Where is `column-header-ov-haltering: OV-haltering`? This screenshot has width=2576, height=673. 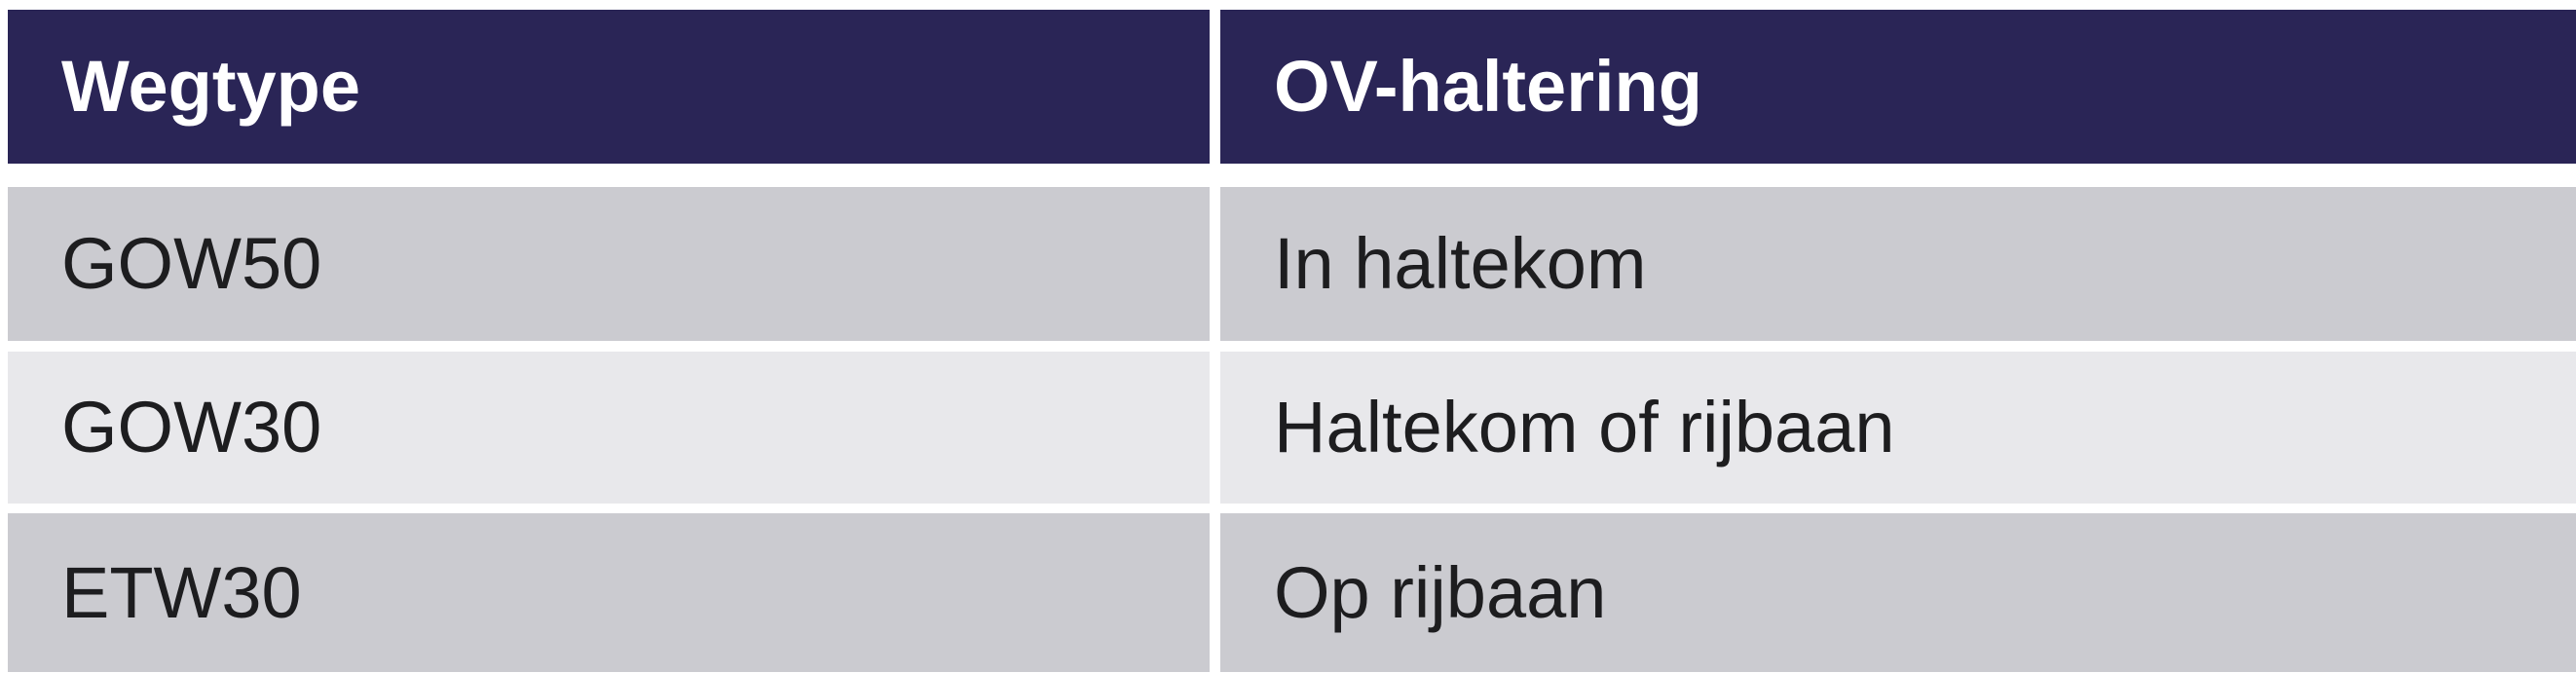
column-header-ov-haltering: OV-haltering is located at coordinates (1898, 87).